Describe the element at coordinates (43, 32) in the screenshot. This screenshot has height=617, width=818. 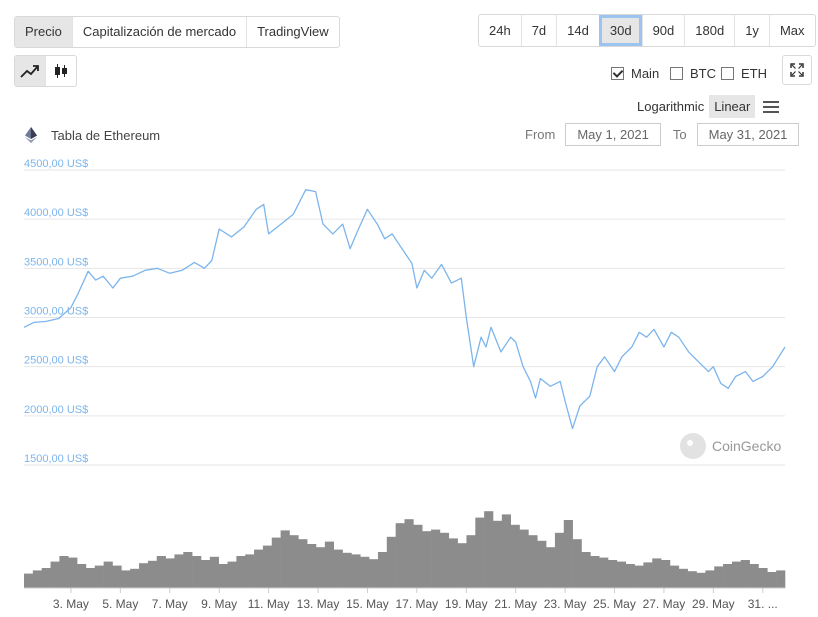
I see `tab-price: Precio` at that location.